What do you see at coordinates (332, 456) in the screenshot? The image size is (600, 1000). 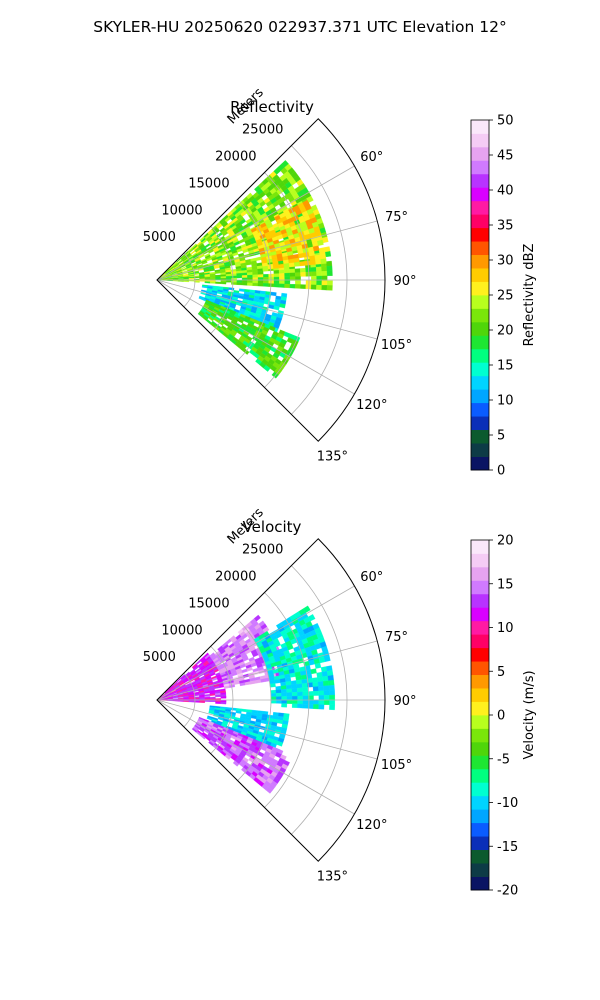 I see `reflectivity-azimuth-tick-label: 135°` at bounding box center [332, 456].